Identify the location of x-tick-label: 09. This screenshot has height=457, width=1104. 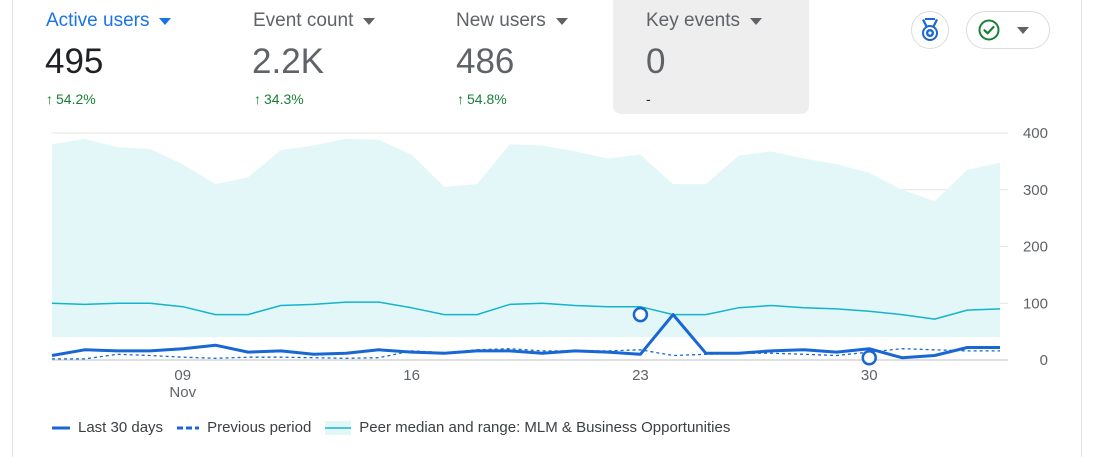
(182, 375).